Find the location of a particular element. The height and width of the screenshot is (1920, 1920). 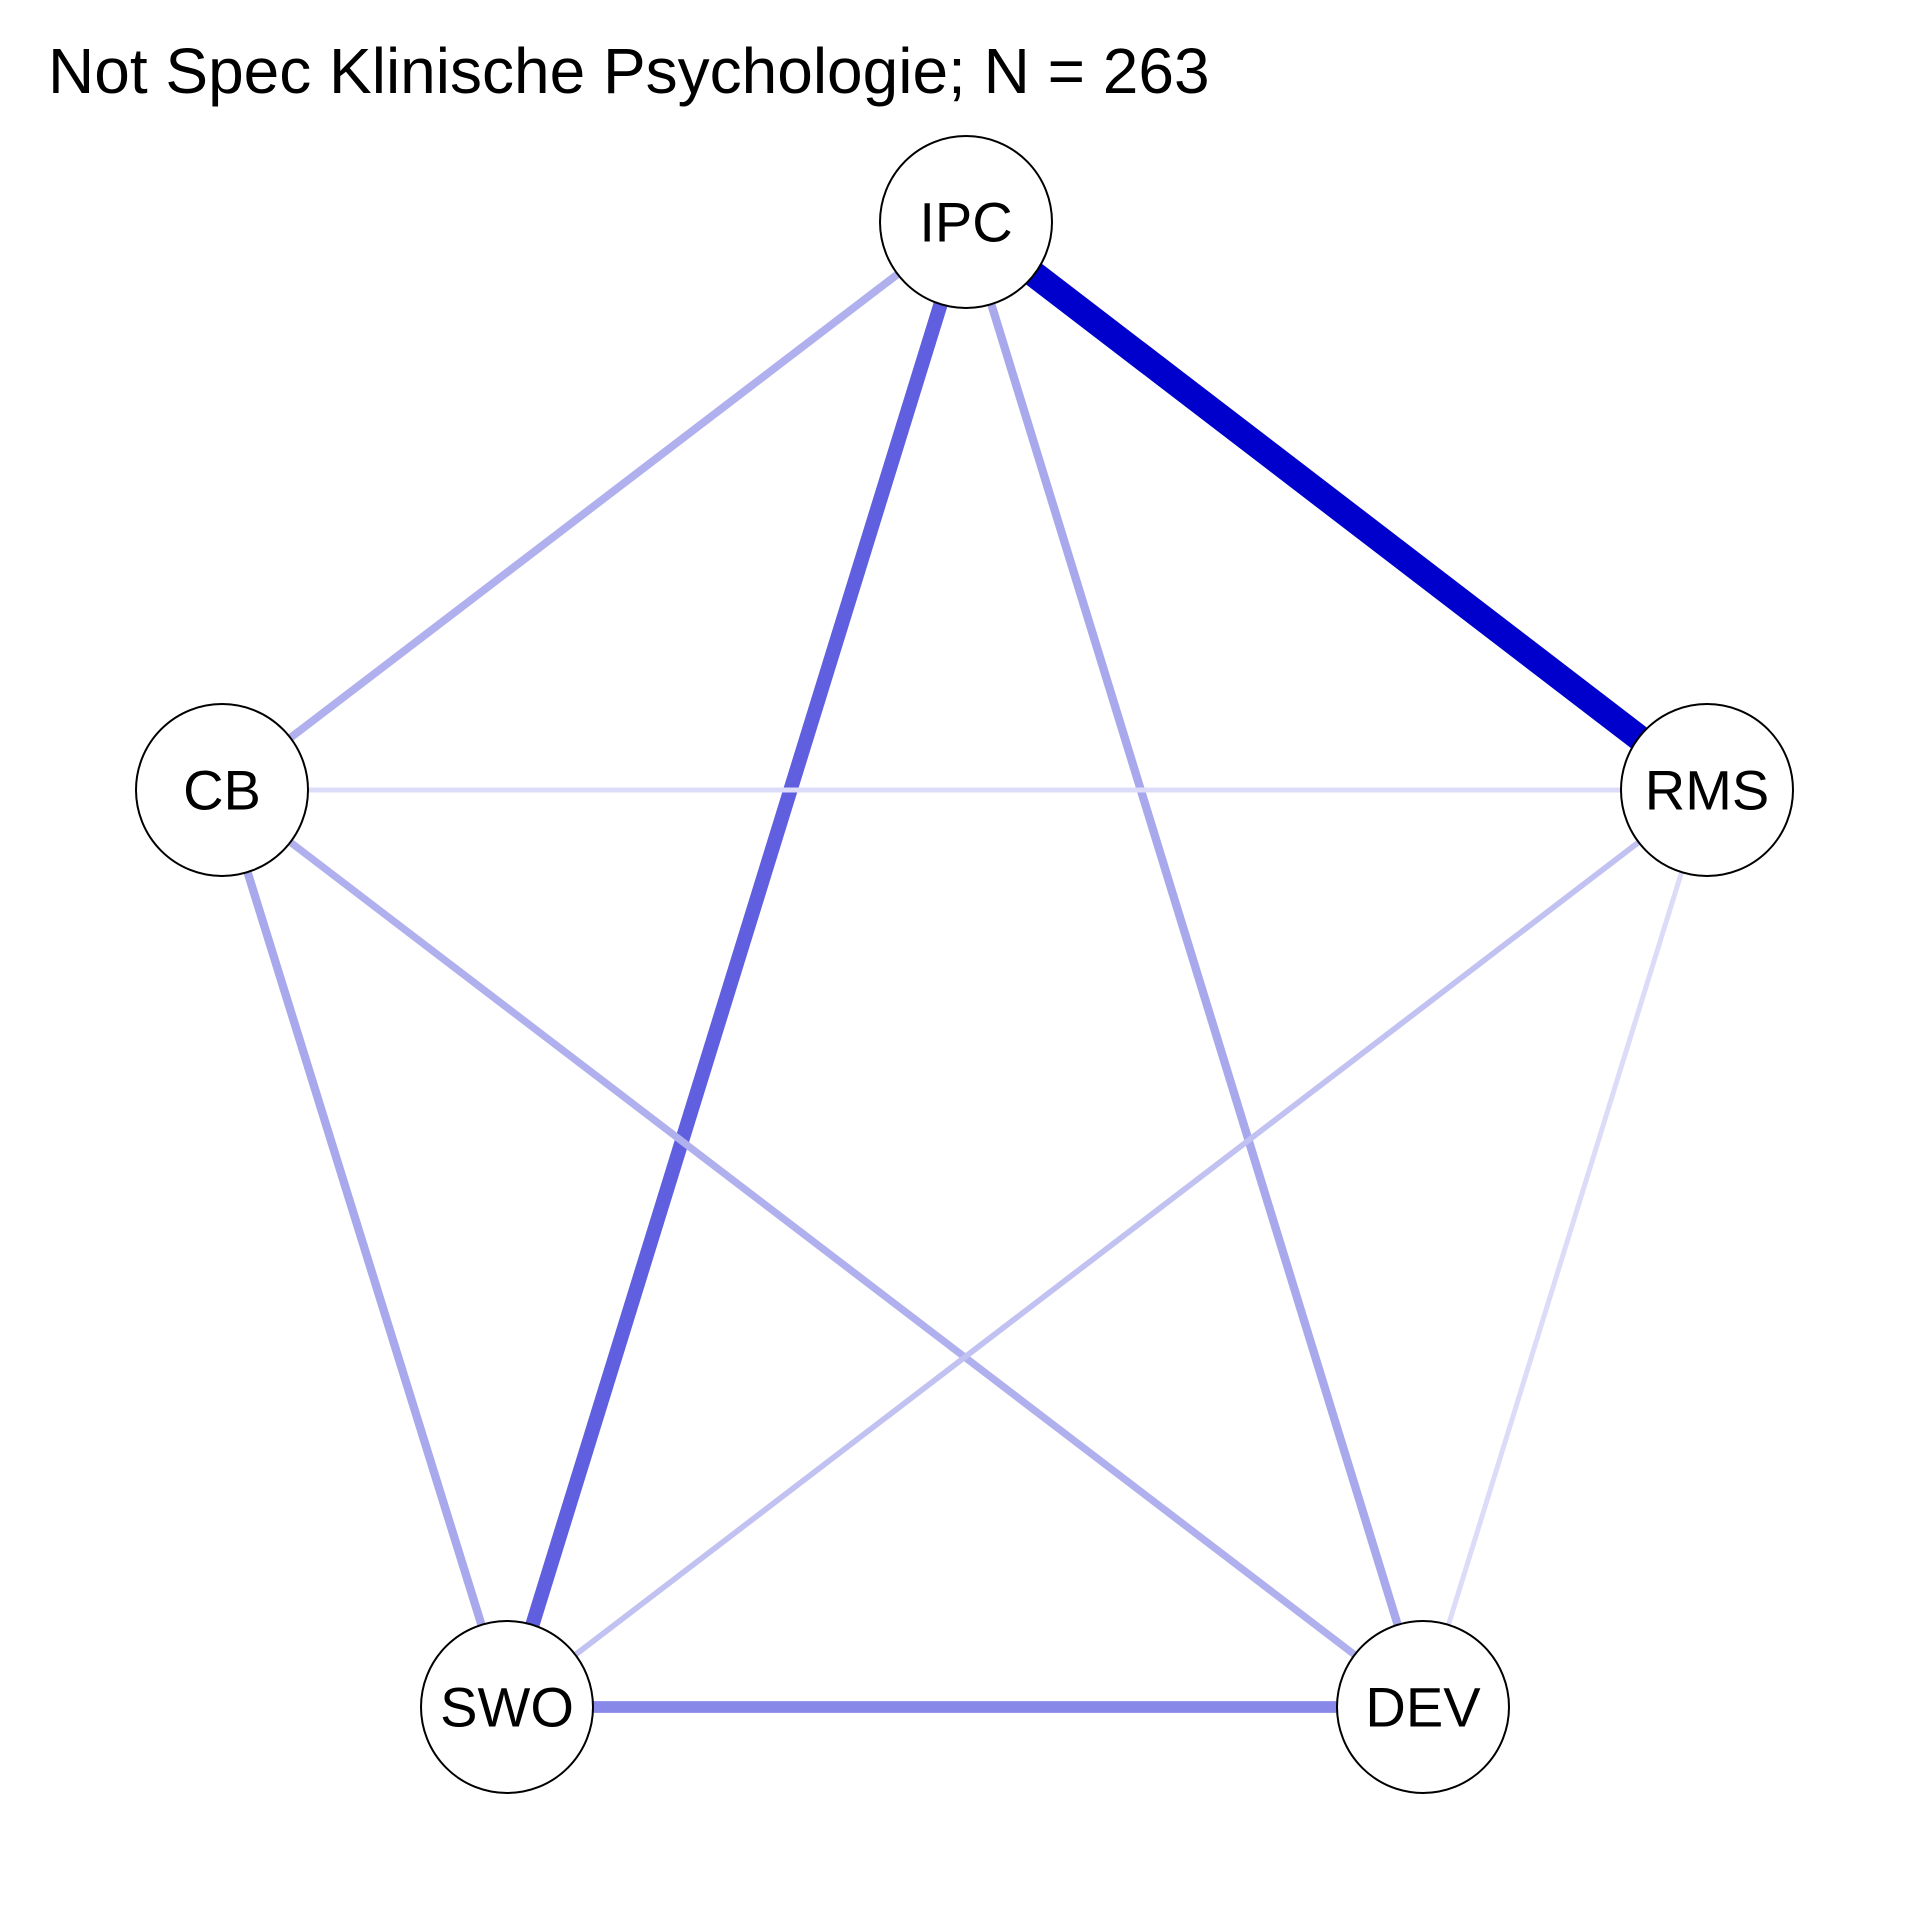

diagram-title: Not Spec Klinische Psychologie; N = 263 is located at coordinates (629, 71).